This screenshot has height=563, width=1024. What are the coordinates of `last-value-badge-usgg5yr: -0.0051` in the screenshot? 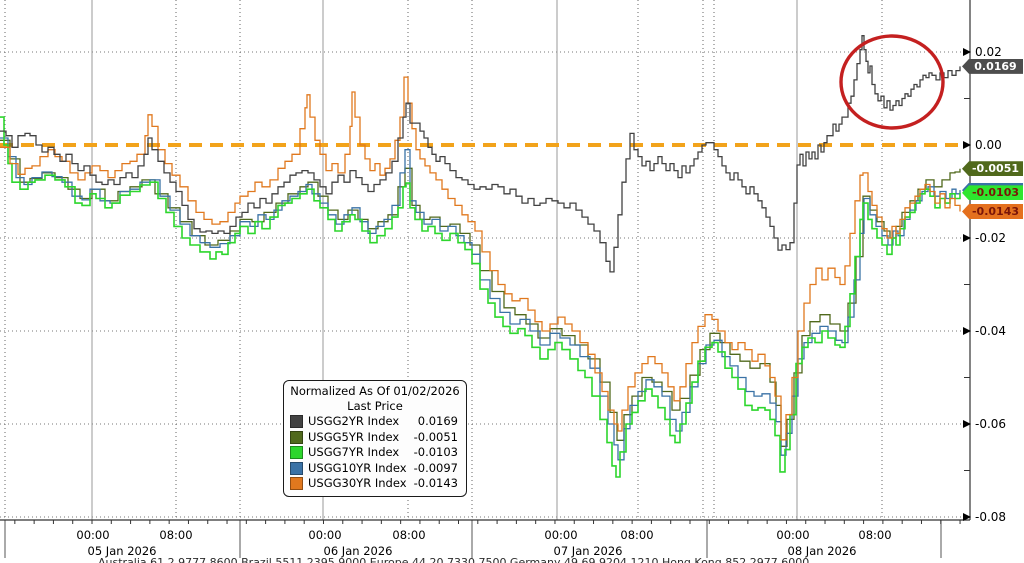 It's located at (992, 169).